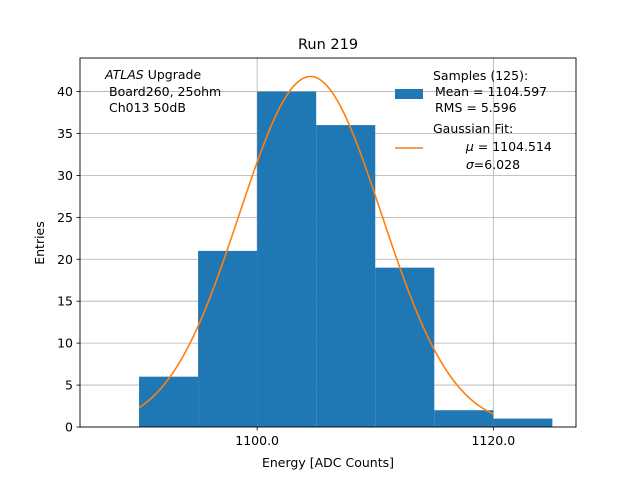 The height and width of the screenshot is (484, 640). I want to click on svg-text: ATLAS Upgrade, so click(152, 74).